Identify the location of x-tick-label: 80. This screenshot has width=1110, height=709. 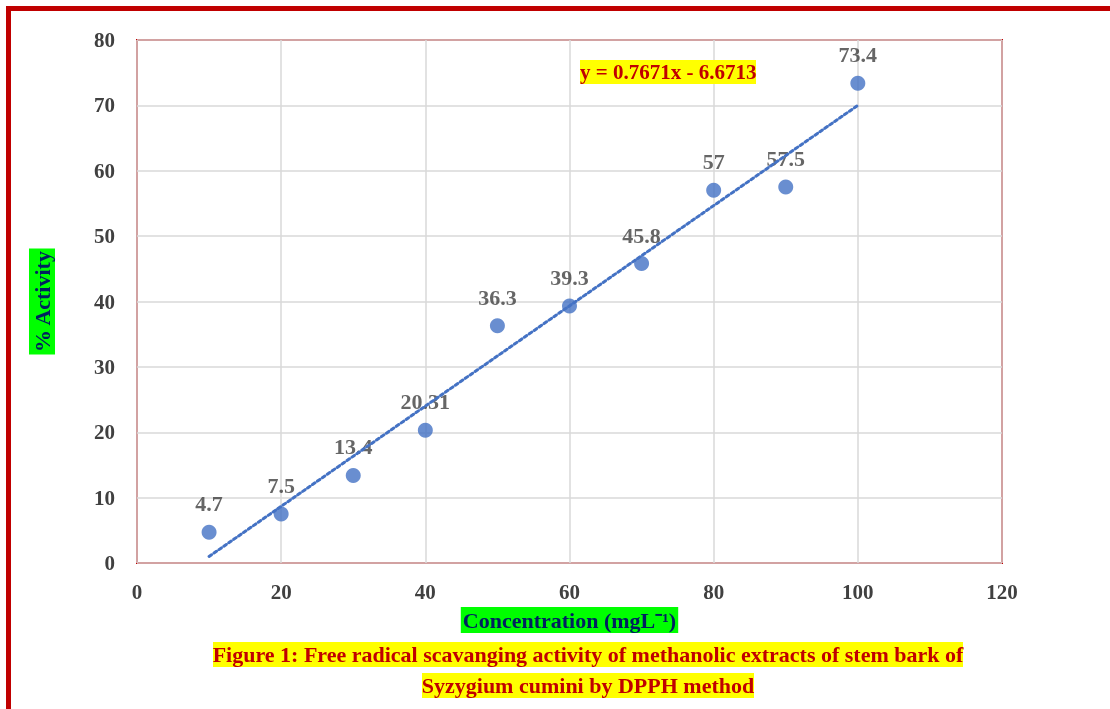
(714, 591).